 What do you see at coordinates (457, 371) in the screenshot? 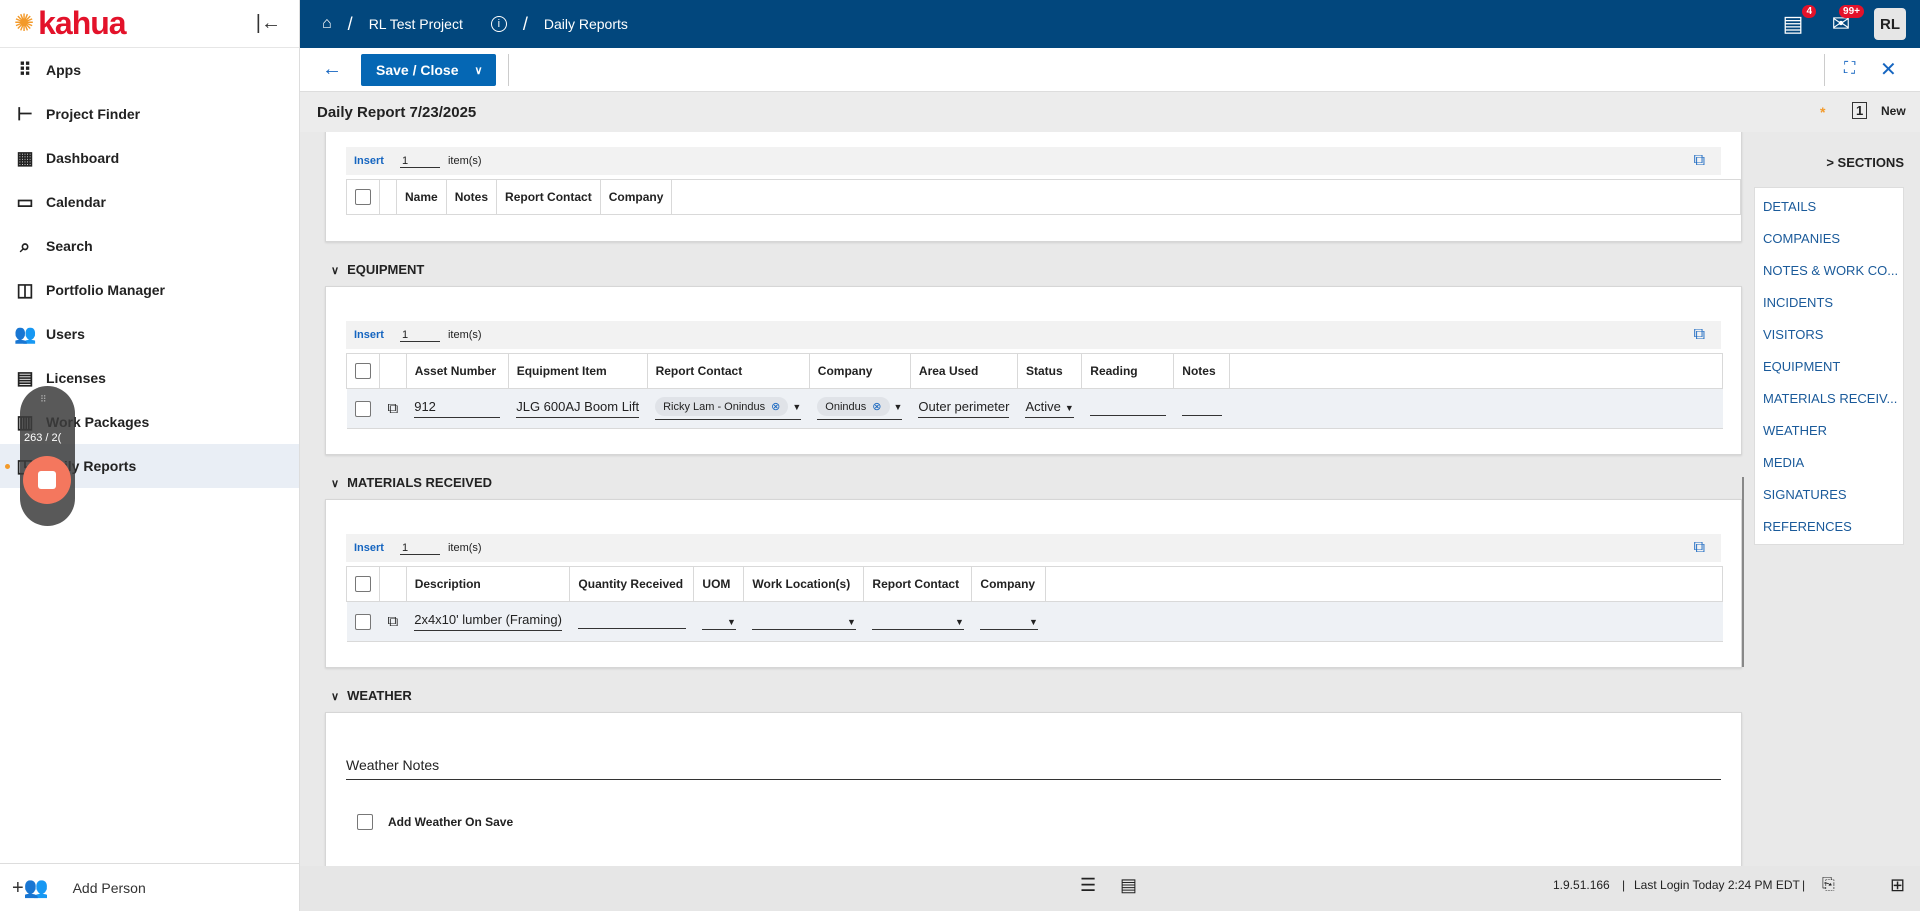
I see `column-header: Asset Number` at bounding box center [457, 371].